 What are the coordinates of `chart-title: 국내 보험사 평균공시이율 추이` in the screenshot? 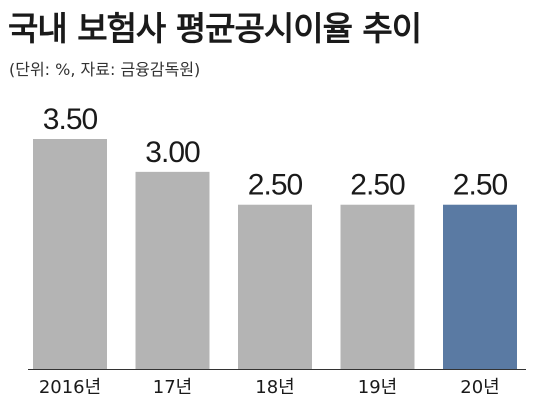 It's located at (215, 28).